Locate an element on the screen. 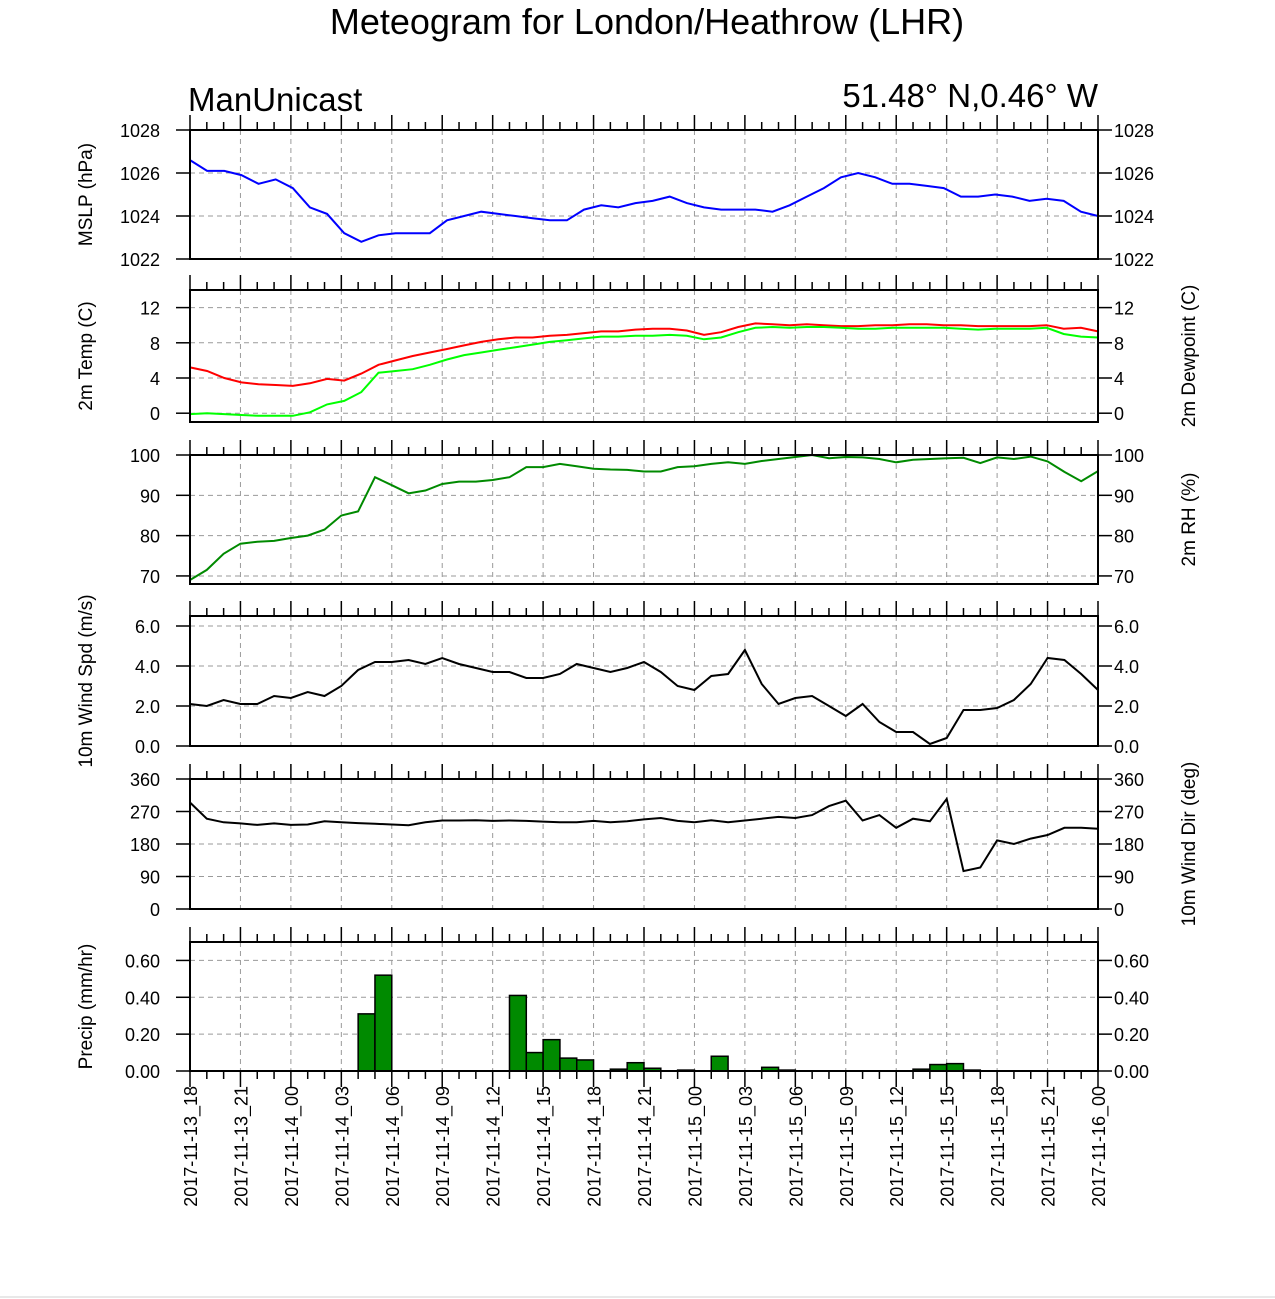 Image resolution: width=1275 pixels, height=1299 pixels. x-tick-label: 2017-11-14_00 is located at coordinates (292, 1146).